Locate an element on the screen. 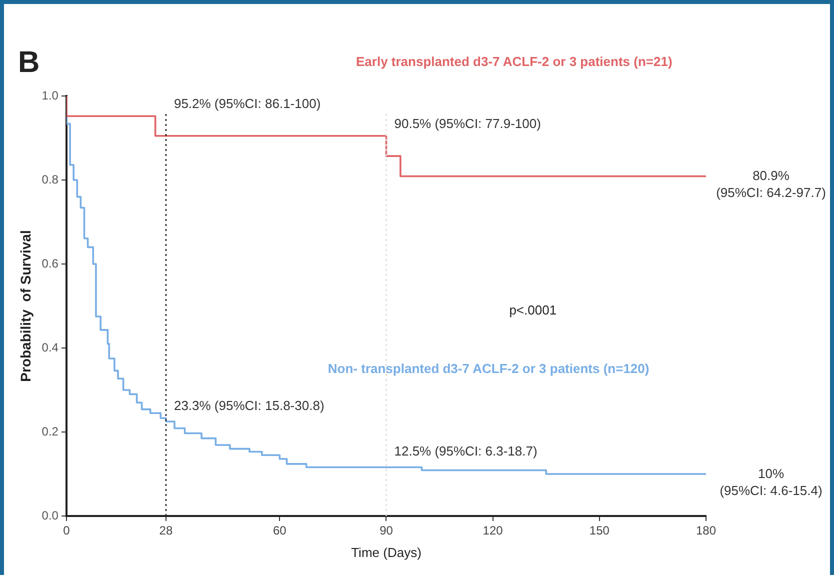 The height and width of the screenshot is (579, 834). text: B is located at coordinates (29, 62).